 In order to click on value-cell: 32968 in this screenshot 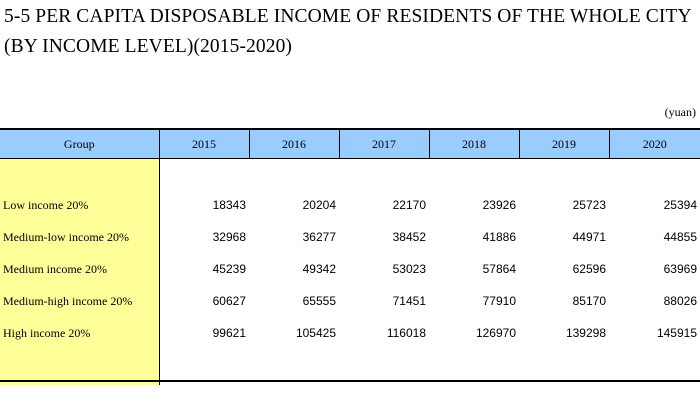, I will do `click(229, 237)`.